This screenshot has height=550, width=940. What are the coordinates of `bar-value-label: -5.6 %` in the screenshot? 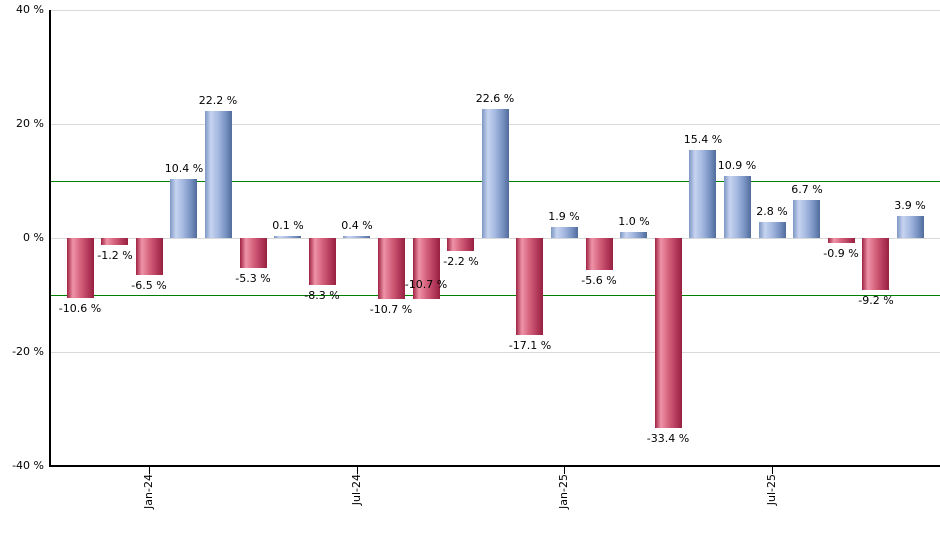 It's located at (599, 280).